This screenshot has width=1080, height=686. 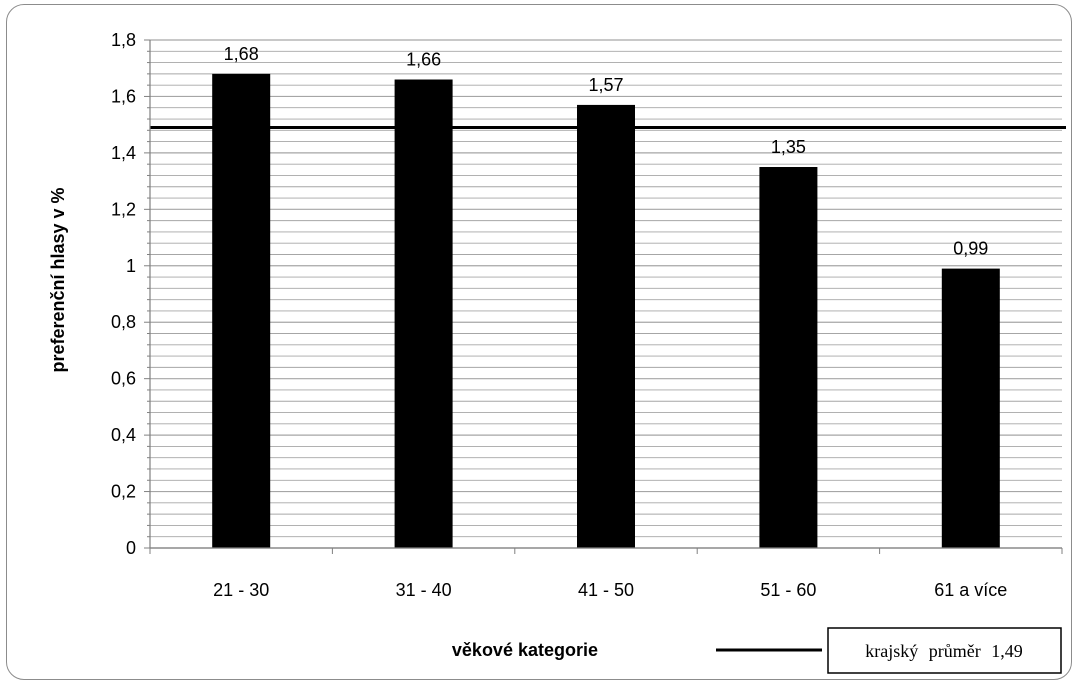 What do you see at coordinates (123, 294) in the screenshot?
I see `y-tick-labels: 0 0,2 0,4 0,6 0,8 1 1,2 1,4 1,6 1,8` at bounding box center [123, 294].